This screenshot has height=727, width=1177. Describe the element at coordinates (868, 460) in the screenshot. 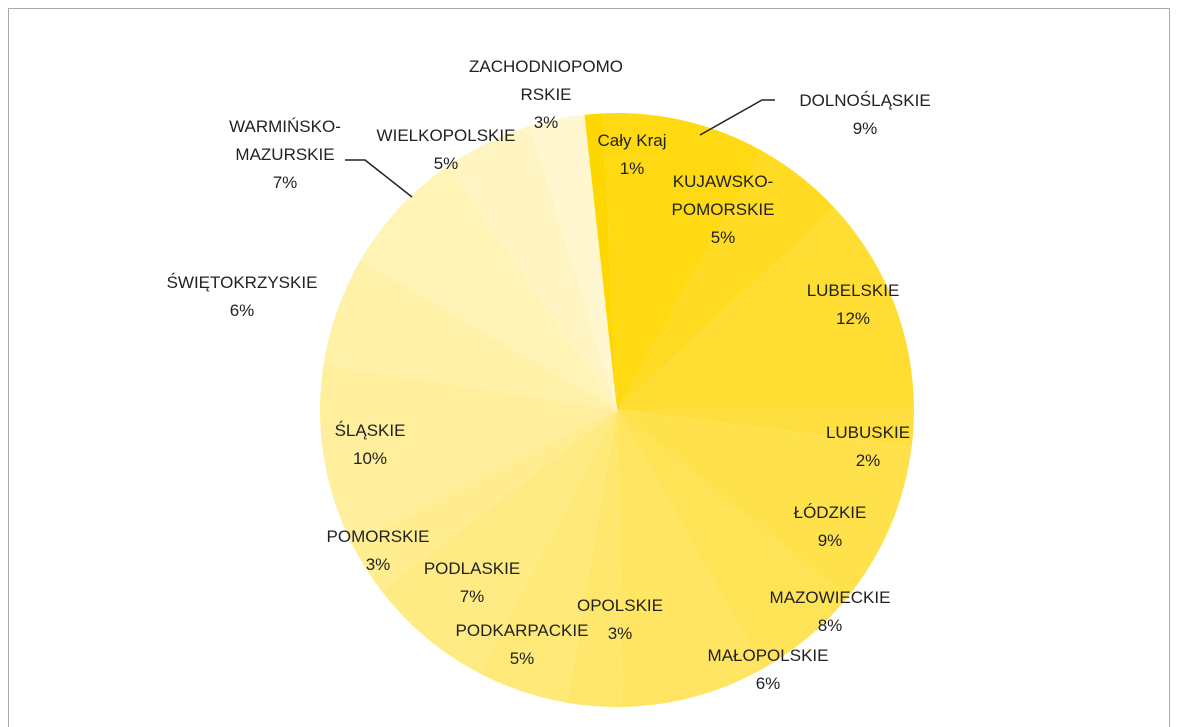

I see `value-label: 2%` at that location.